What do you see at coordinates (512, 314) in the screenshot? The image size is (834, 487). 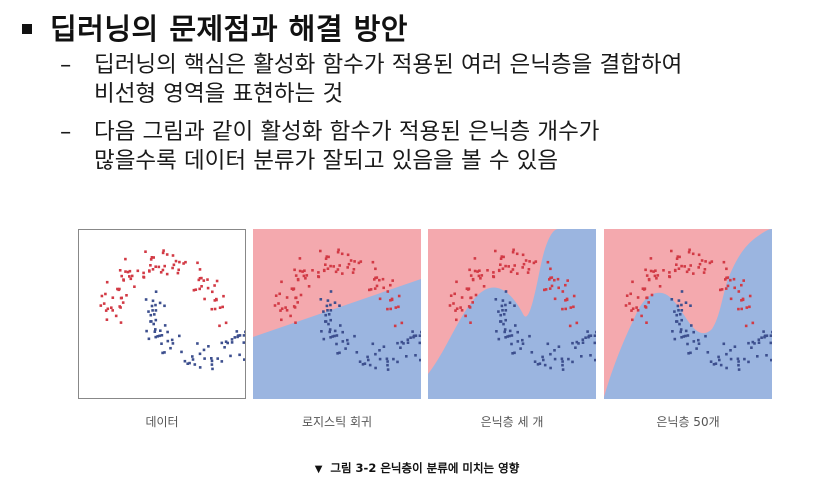 I see `region-blue` at bounding box center [512, 314].